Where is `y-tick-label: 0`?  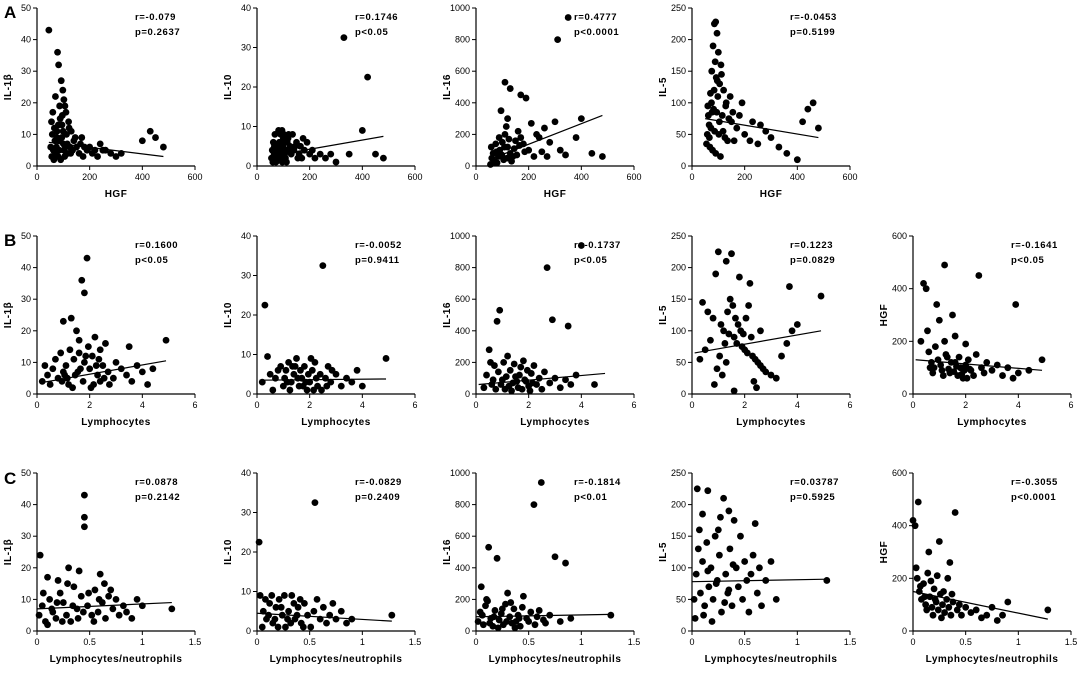 y-tick-label: 0 is located at coordinates (683, 166).